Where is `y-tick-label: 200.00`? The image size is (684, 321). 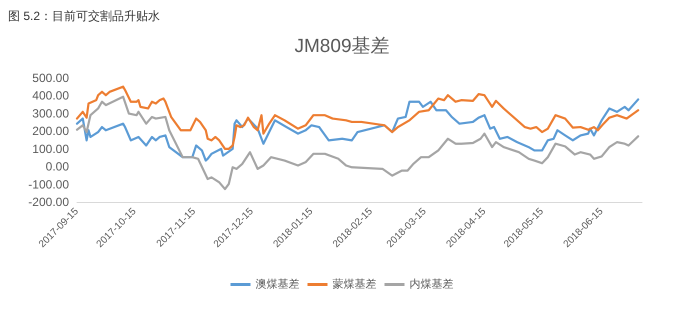 y-tick-label: 200.00 is located at coordinates (51, 131).